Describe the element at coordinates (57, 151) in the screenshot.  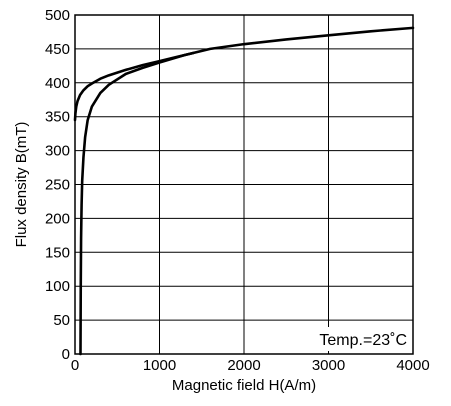
I see `y-tick-label: 300` at that location.